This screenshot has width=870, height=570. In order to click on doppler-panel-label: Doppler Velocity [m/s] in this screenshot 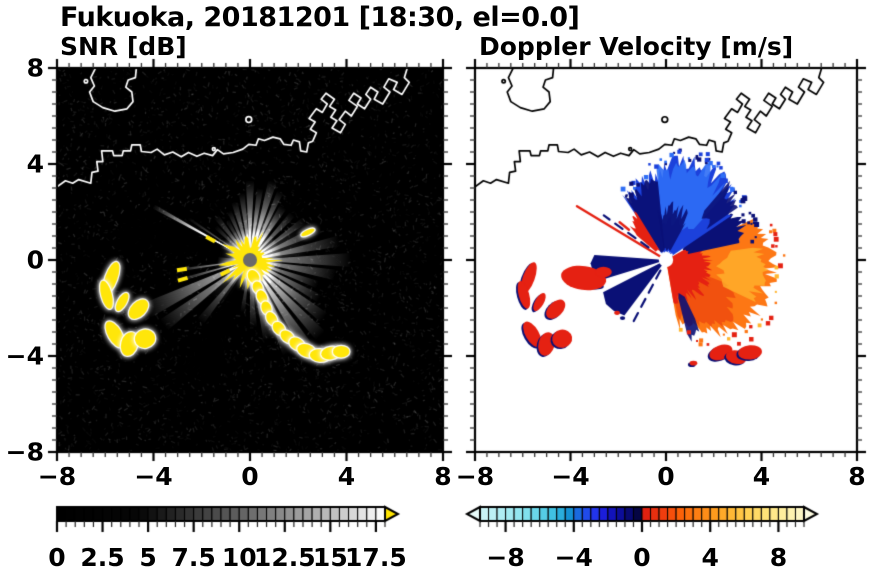, I will do `click(636, 46)`.